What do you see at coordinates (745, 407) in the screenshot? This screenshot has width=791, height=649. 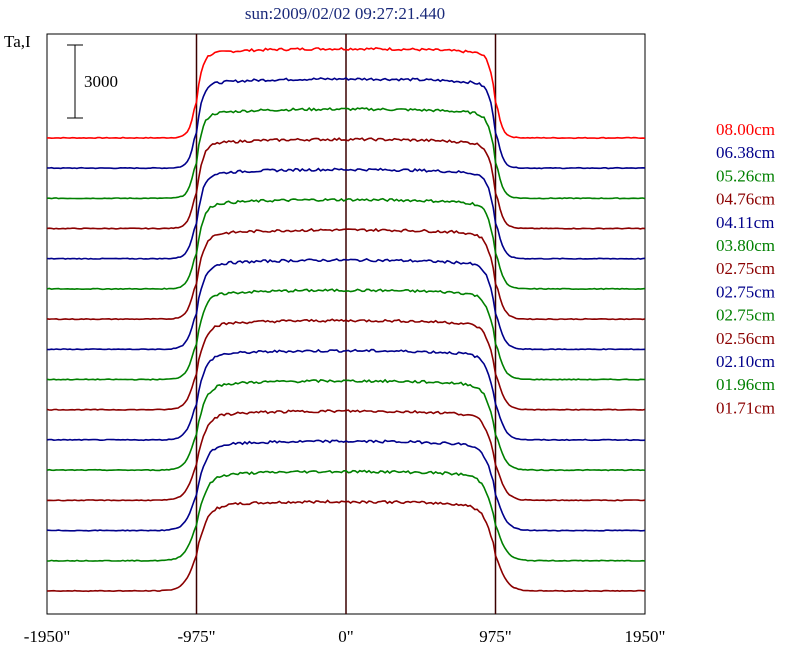 I see `legend-entry: 01.71cm` at bounding box center [745, 407].